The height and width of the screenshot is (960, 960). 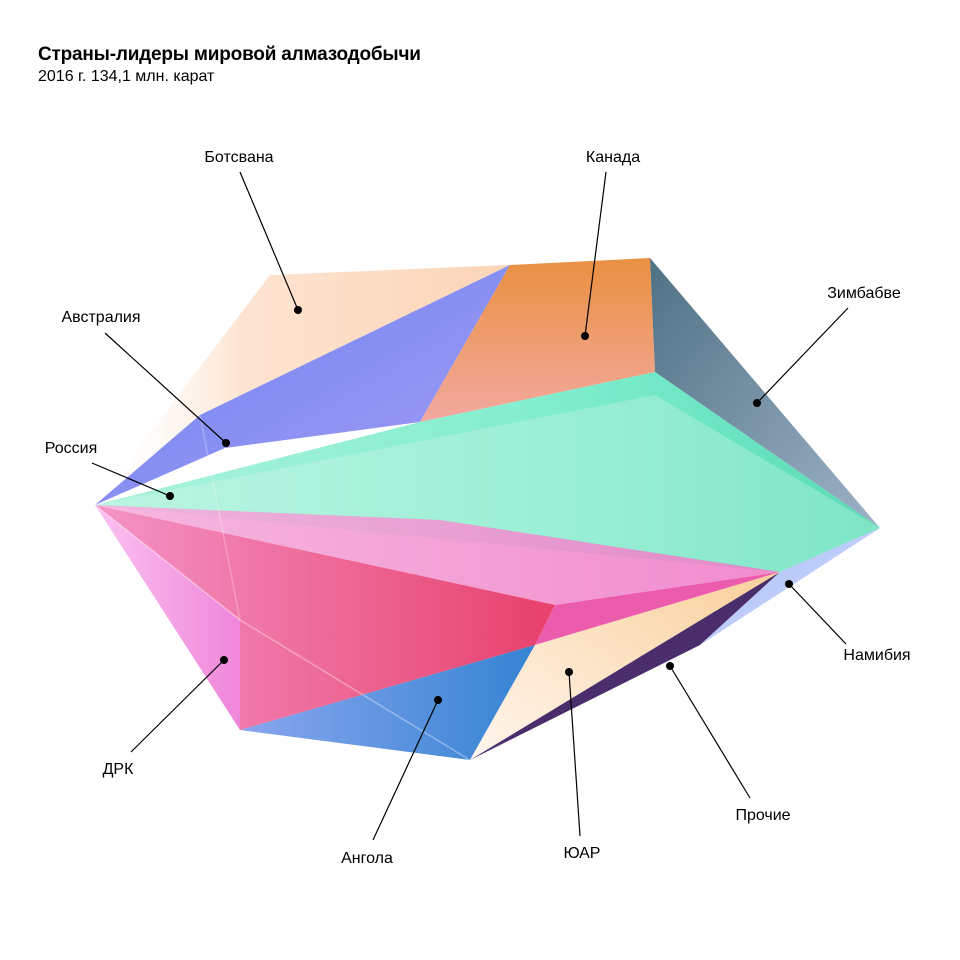 What do you see at coordinates (405, 770) in the screenshot?
I see `leader-angola` at bounding box center [405, 770].